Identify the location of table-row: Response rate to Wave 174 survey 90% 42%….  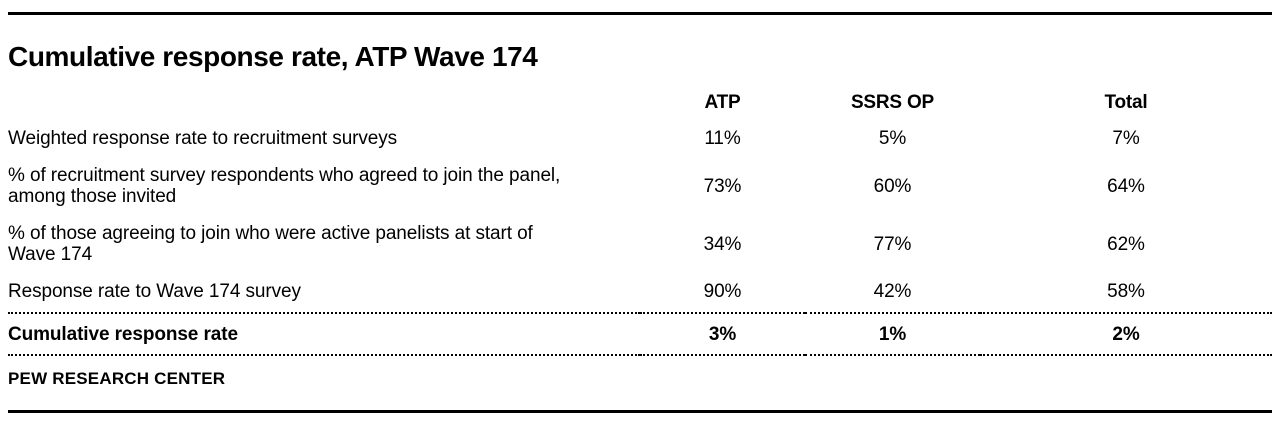
(640, 293).